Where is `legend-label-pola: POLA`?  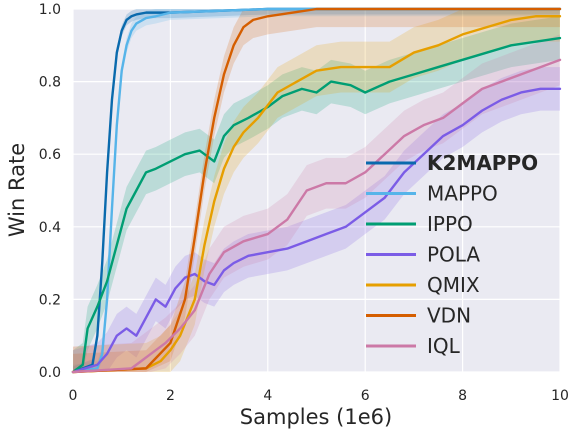
legend-label-pola: POLA is located at coordinates (453, 255).